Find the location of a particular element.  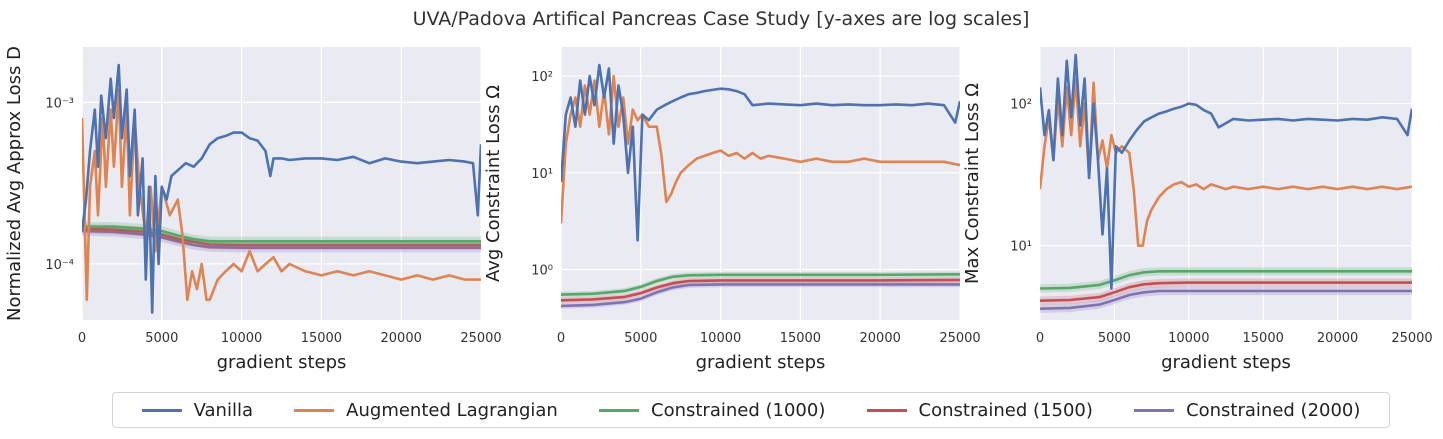

legend-label-augmented-lagrangian: Augmented Lagrangian is located at coordinates (452, 410).